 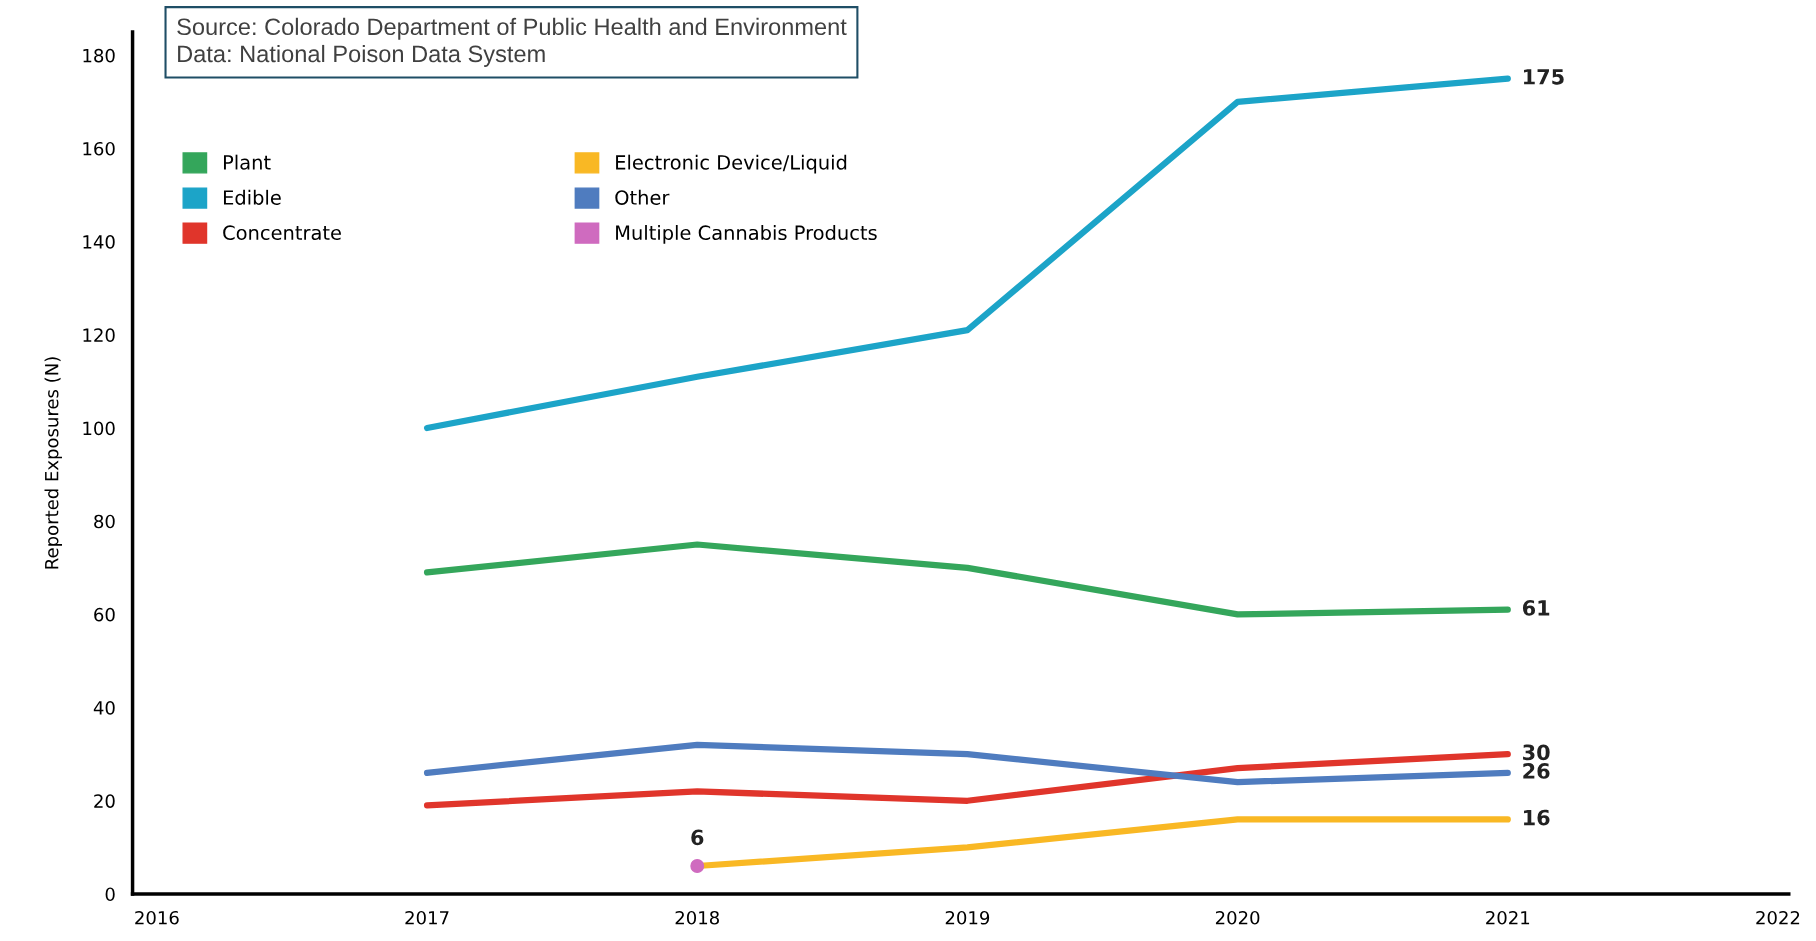 What do you see at coordinates (99, 428) in the screenshot?
I see `y-tick-label: 100` at bounding box center [99, 428].